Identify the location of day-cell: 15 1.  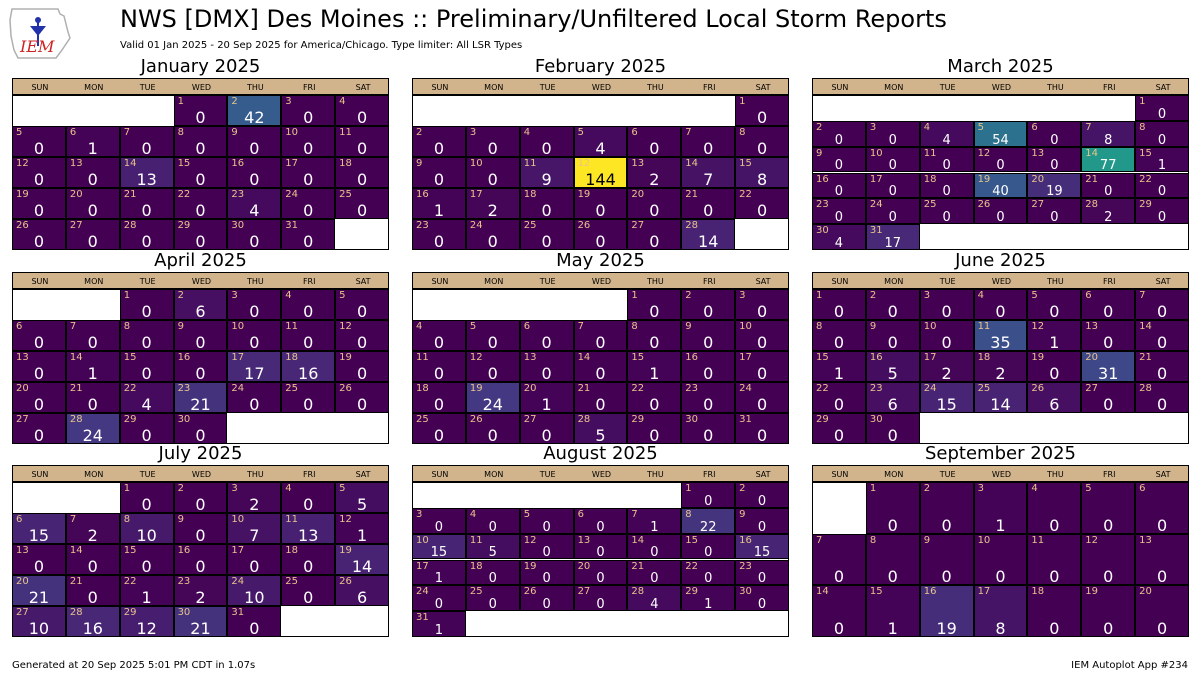
(839, 366).